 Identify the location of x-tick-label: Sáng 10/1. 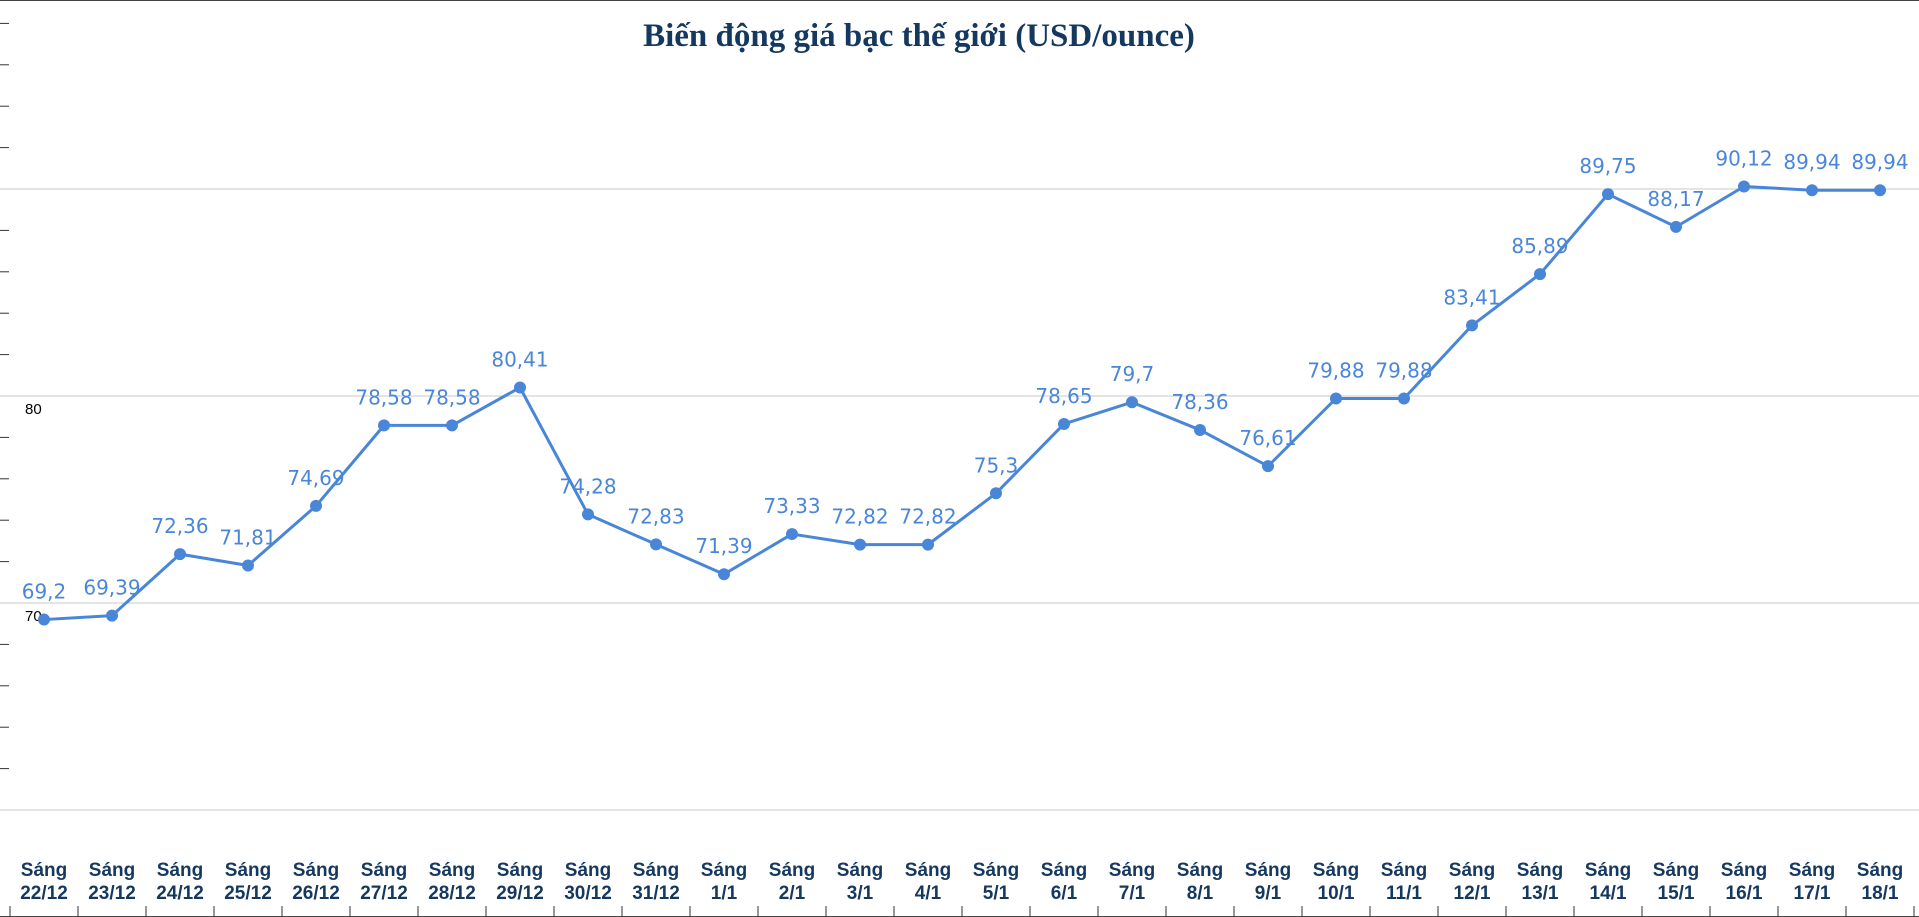
(1336, 882).